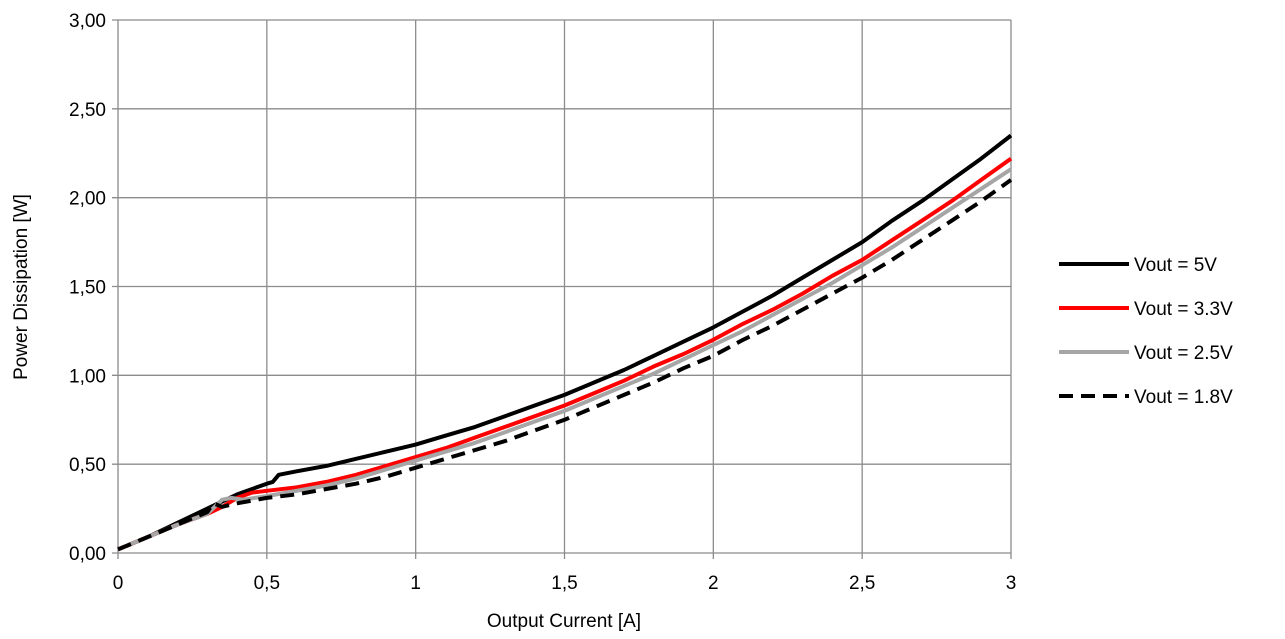  I want to click on y-tick-label: 1,50, so click(87, 288).